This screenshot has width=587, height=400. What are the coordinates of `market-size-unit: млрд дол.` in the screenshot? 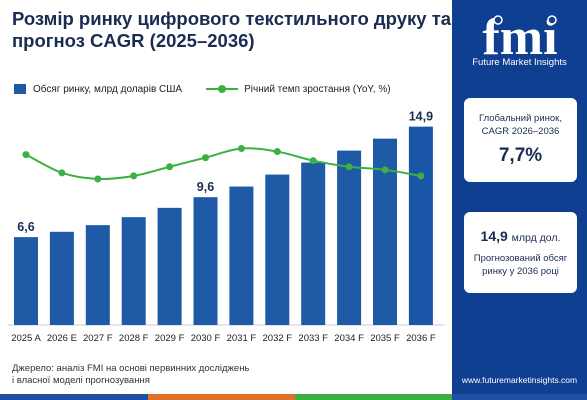 It's located at (536, 238).